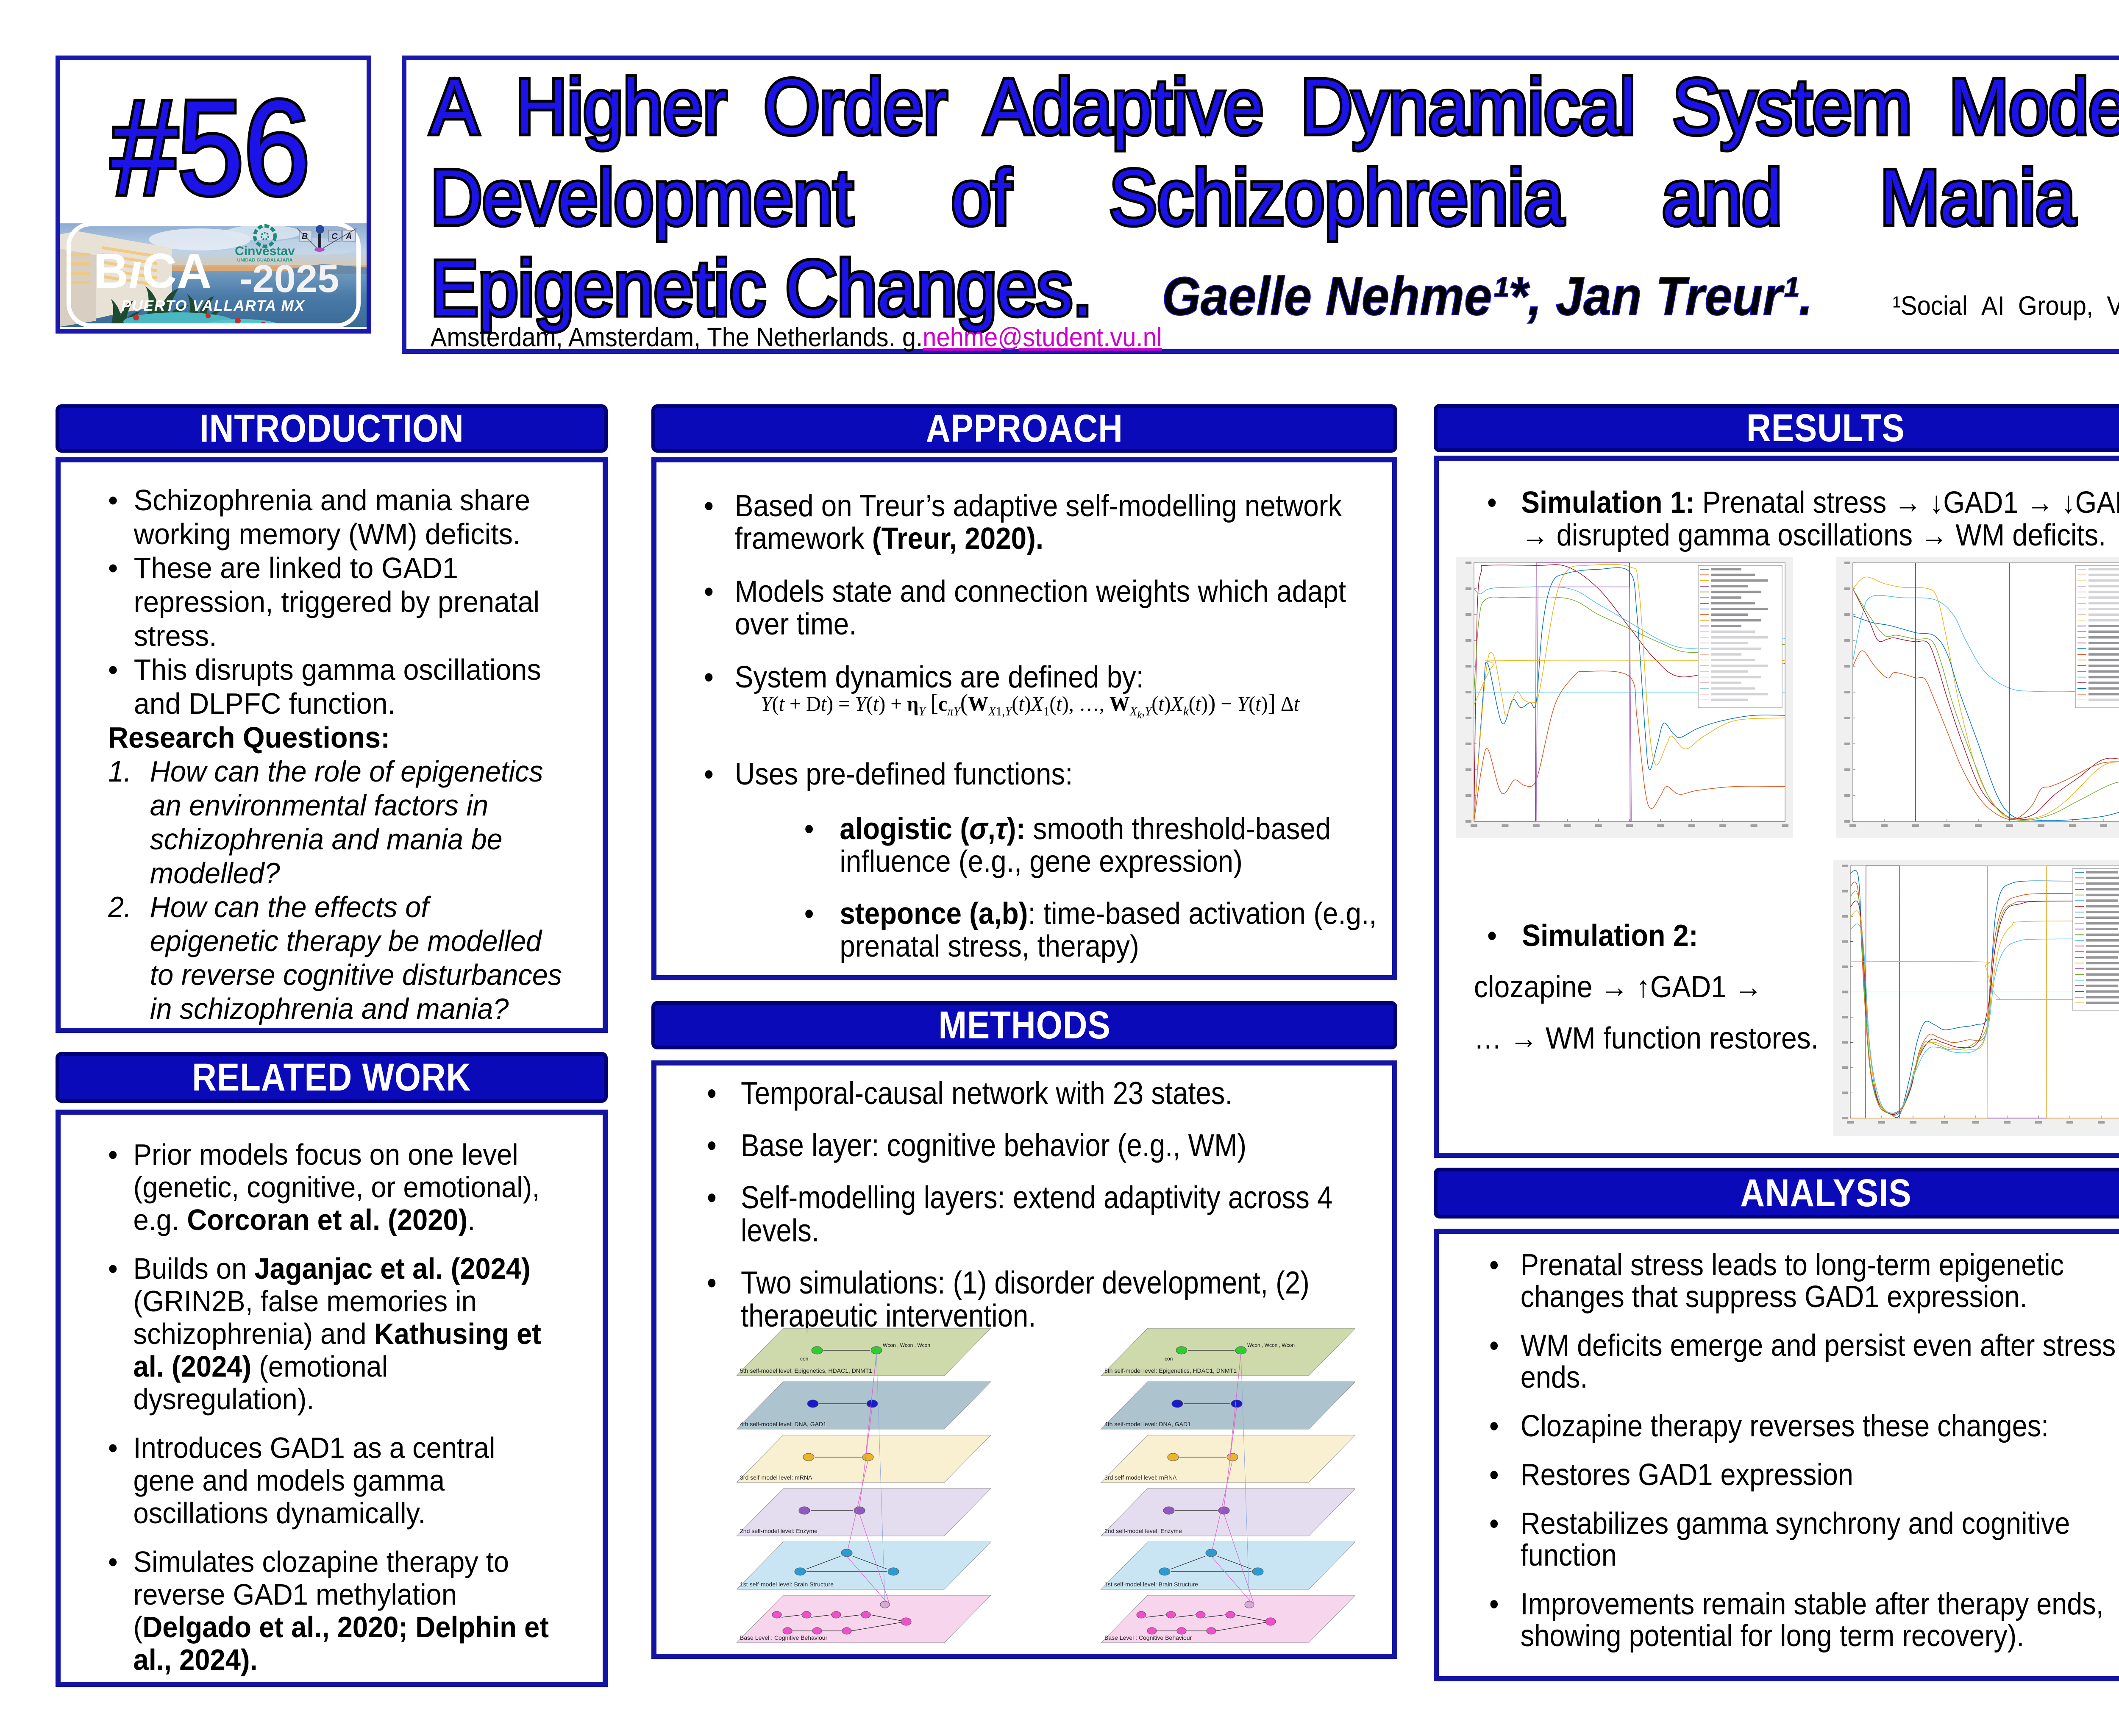  What do you see at coordinates (1722, 197) in the screenshot?
I see `svg-text: and` at bounding box center [1722, 197].